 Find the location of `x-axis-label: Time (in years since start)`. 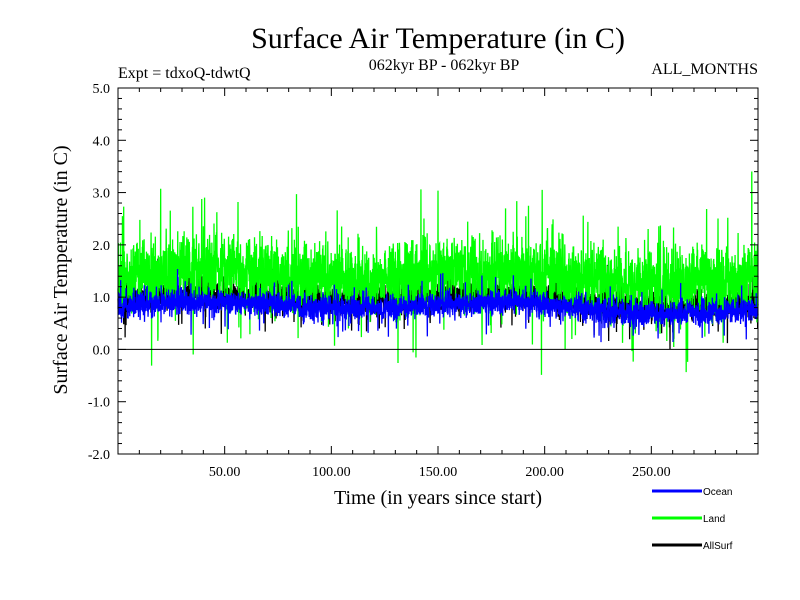

x-axis-label: Time (in years since start) is located at coordinates (438, 498).